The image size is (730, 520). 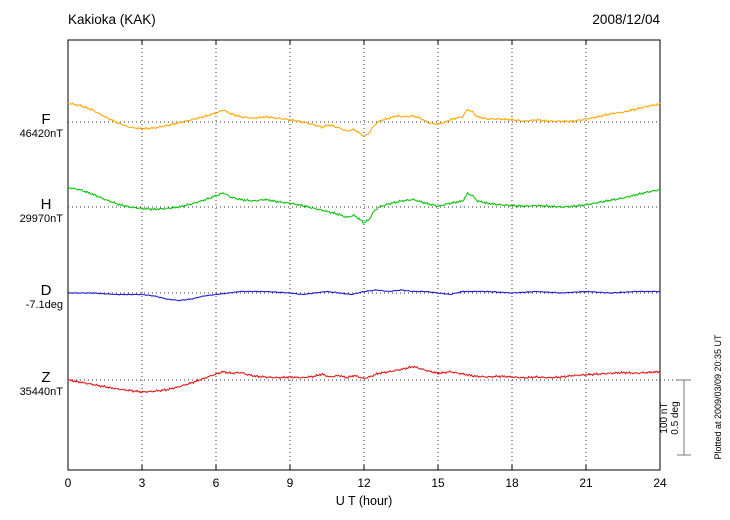 I want to click on series-baseline-value-F: 46420nT, so click(x=42, y=134).